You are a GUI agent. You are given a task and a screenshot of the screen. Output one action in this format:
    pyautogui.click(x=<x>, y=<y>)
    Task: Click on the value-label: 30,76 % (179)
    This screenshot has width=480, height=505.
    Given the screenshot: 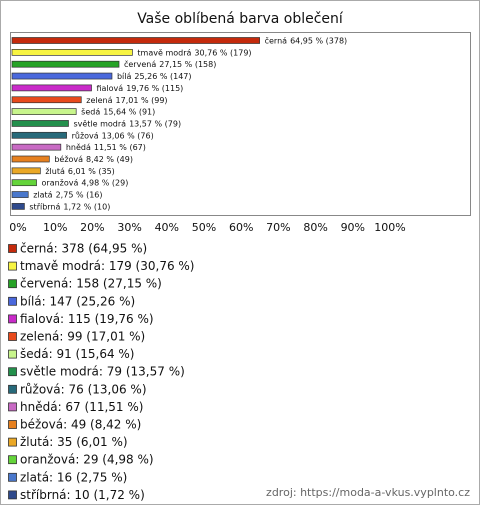 What is the action you would take?
    pyautogui.click(x=222, y=52)
    